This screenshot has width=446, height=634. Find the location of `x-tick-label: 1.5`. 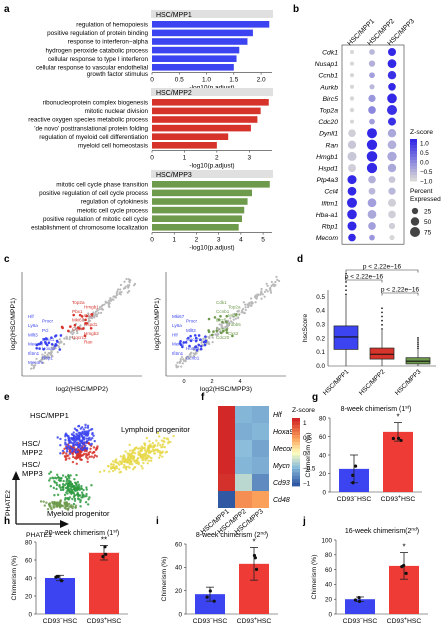

x-tick-label: 1.5 is located at coordinates (233, 80).